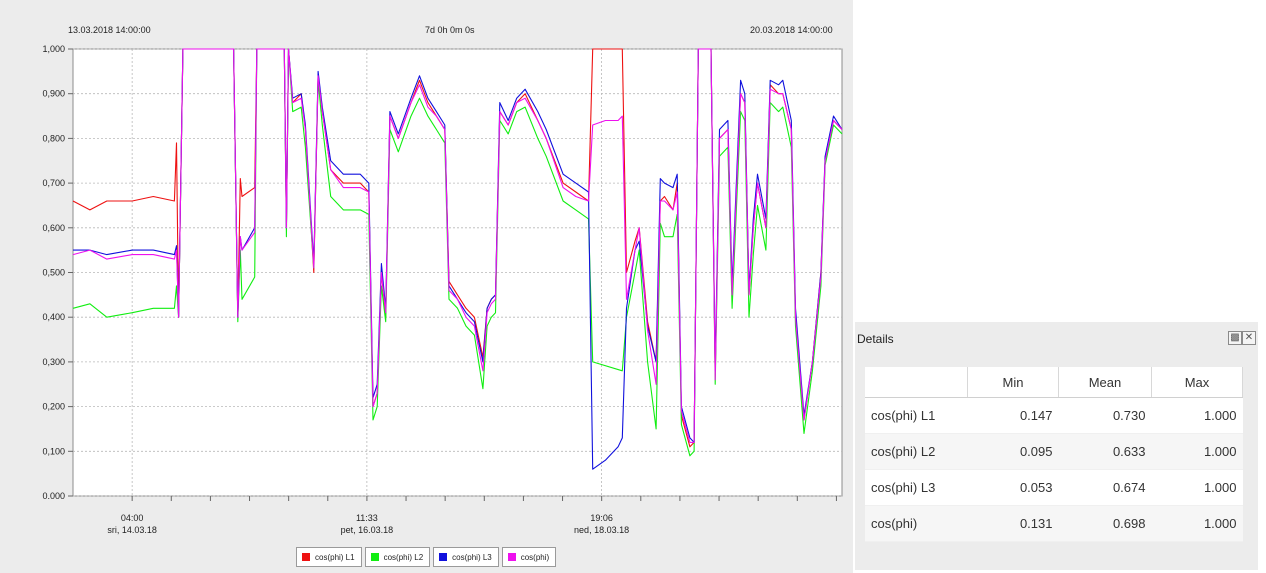 The width and height of the screenshot is (1266, 573). What do you see at coordinates (511, 557) in the screenshot?
I see `legend-swatch-cosphi` at bounding box center [511, 557].